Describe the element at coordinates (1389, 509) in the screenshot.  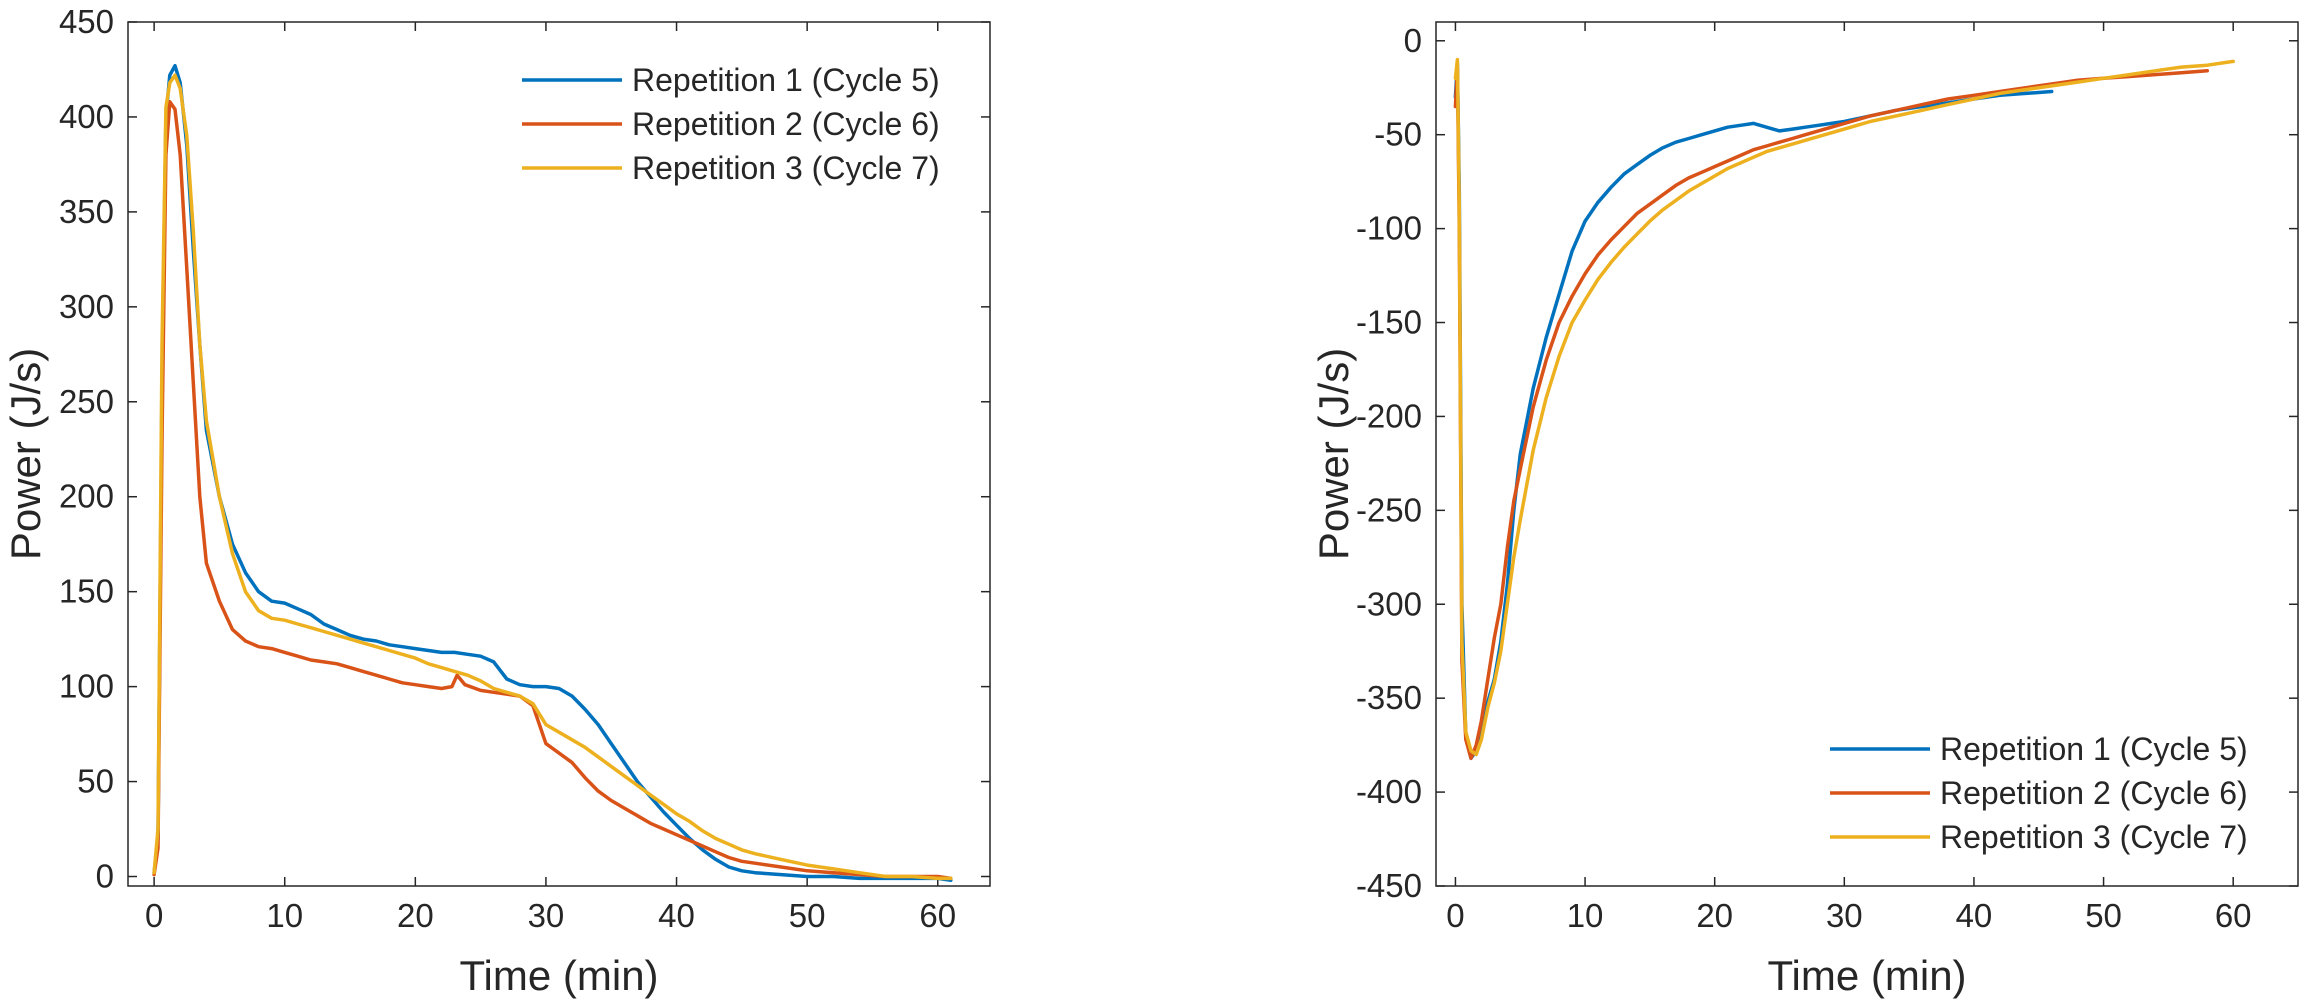
I see `y-tick-label: -250` at that location.